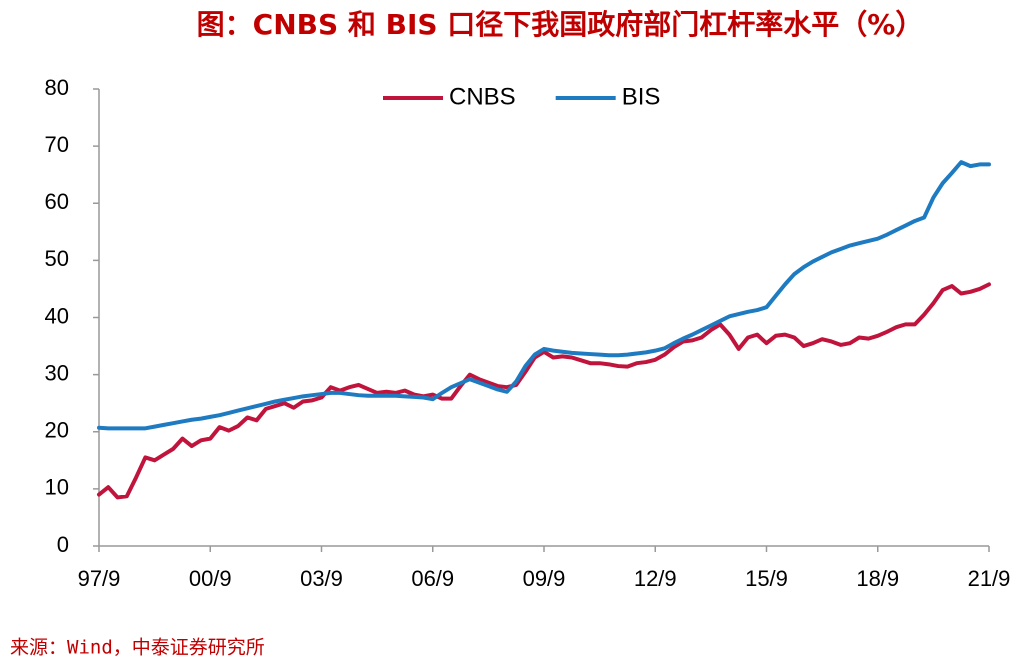 This screenshot has height=665, width=1027. Describe the element at coordinates (57, 258) in the screenshot. I see `y-tick-label: 50` at that location.